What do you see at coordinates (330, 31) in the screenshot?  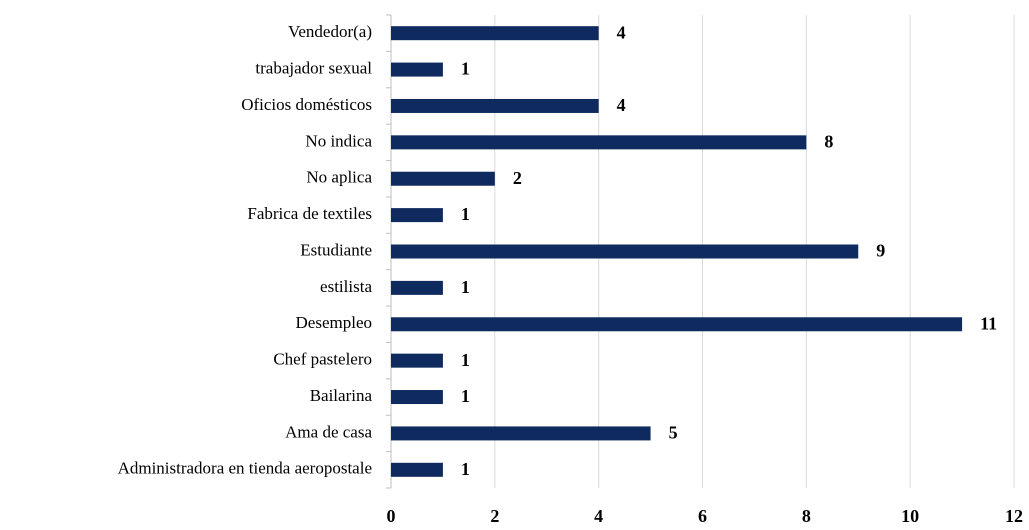 I see `y-tick-label: Vendedor(a)` at bounding box center [330, 31].